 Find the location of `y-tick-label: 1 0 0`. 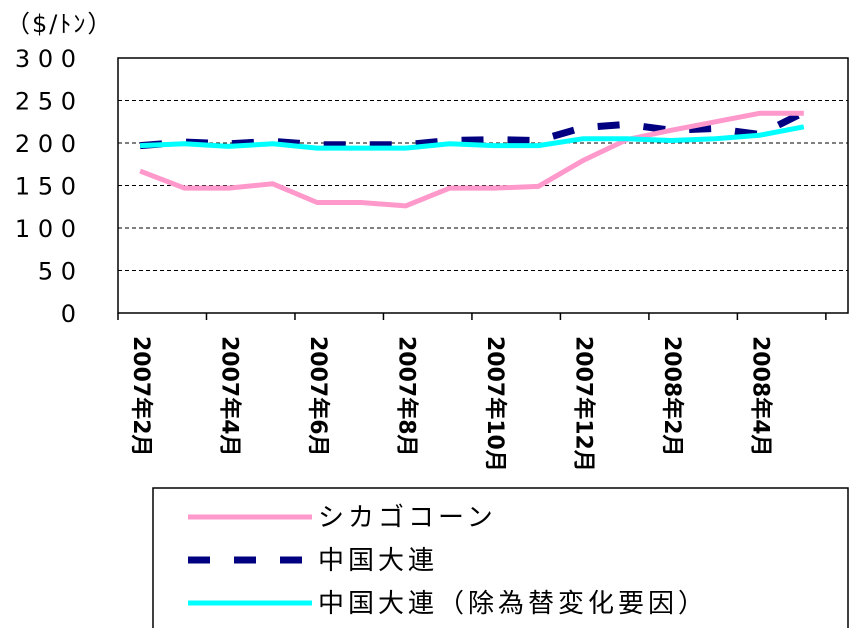

y-tick-label: 1 0 0 is located at coordinates (45, 229).